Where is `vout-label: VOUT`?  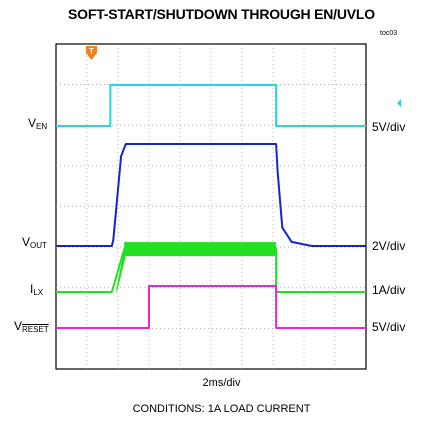
vout-label: VOUT is located at coordinates (34, 242).